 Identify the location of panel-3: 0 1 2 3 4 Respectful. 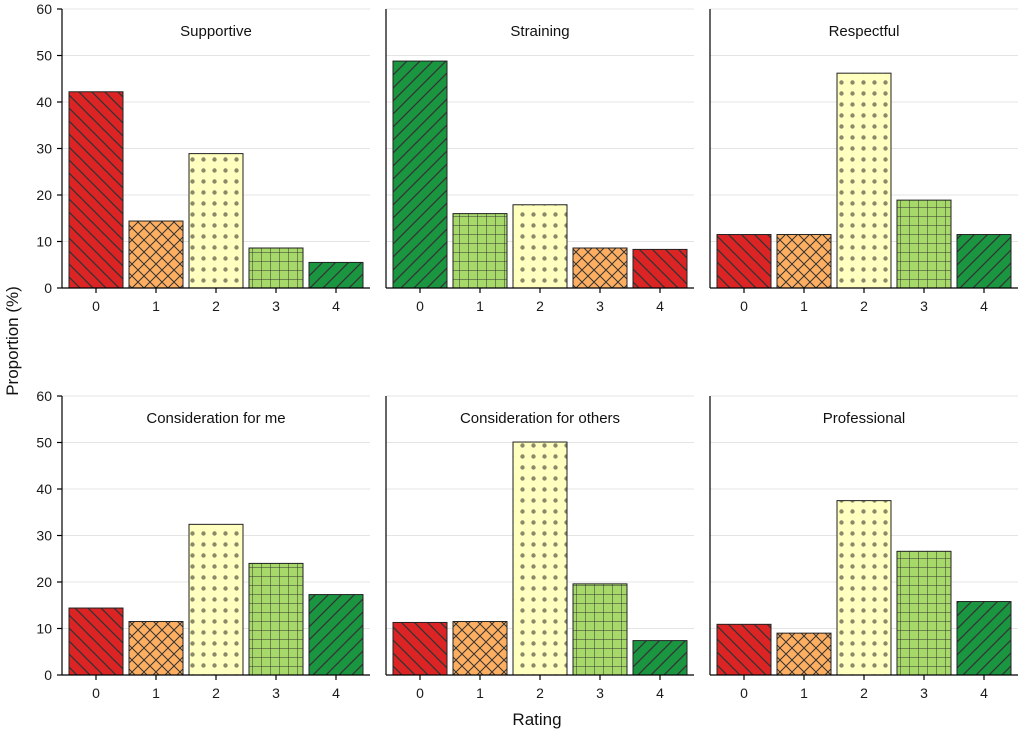
(863, 161).